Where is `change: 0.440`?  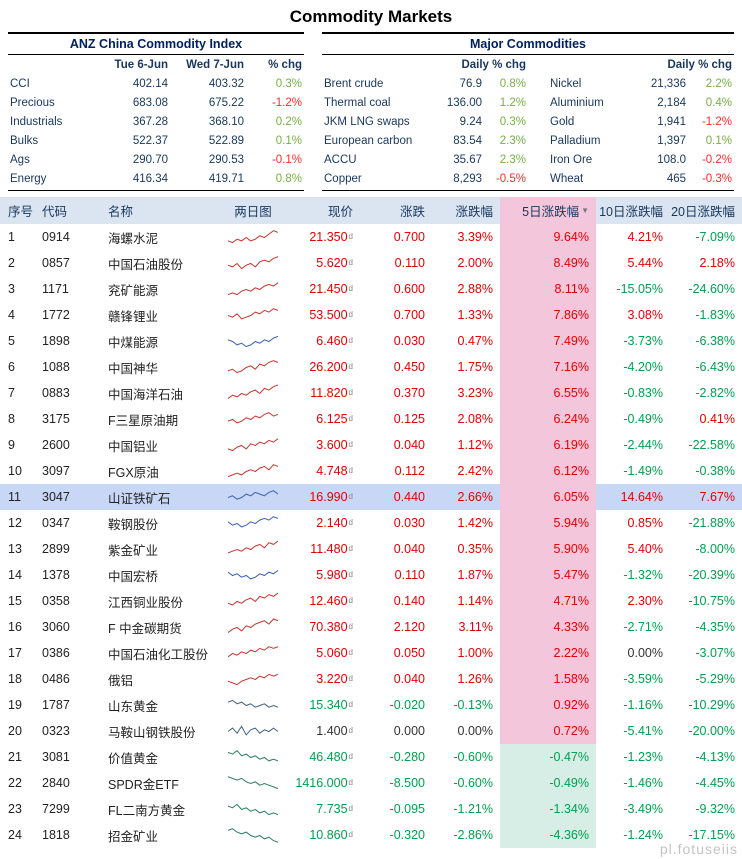 change: 0.440 is located at coordinates (396, 497).